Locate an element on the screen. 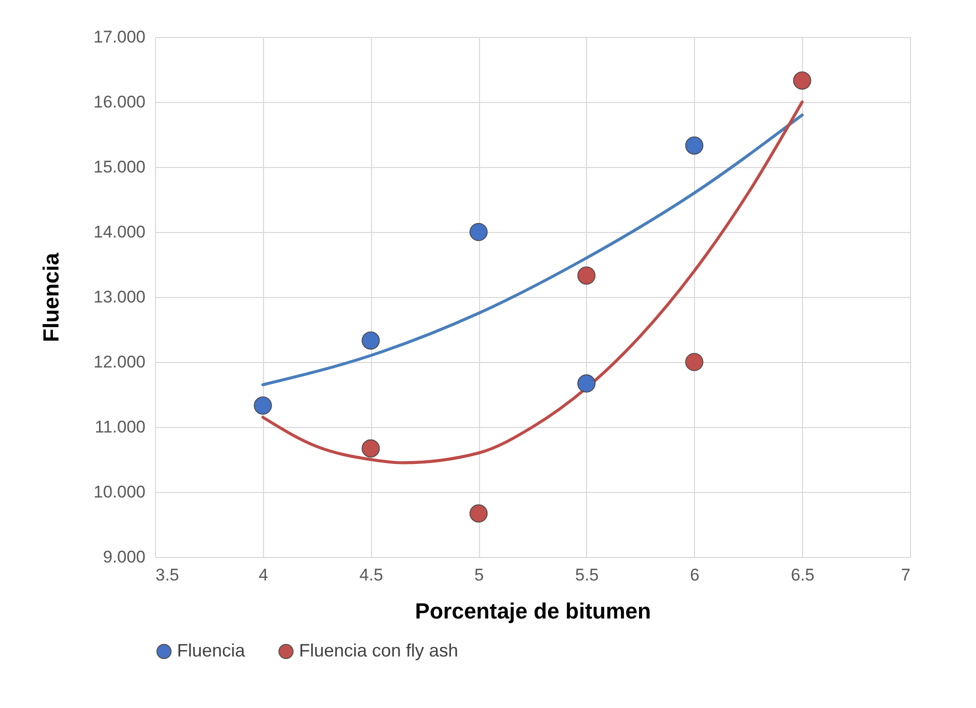 Image resolution: width=976 pixels, height=708 pixels. y-tick-label: 14.000 is located at coordinates (120, 232).